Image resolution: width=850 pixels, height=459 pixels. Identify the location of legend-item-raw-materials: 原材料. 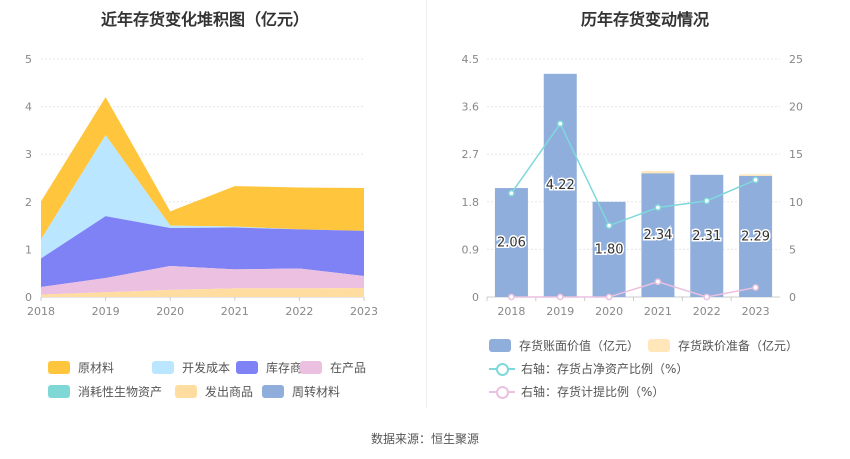
(81, 367).